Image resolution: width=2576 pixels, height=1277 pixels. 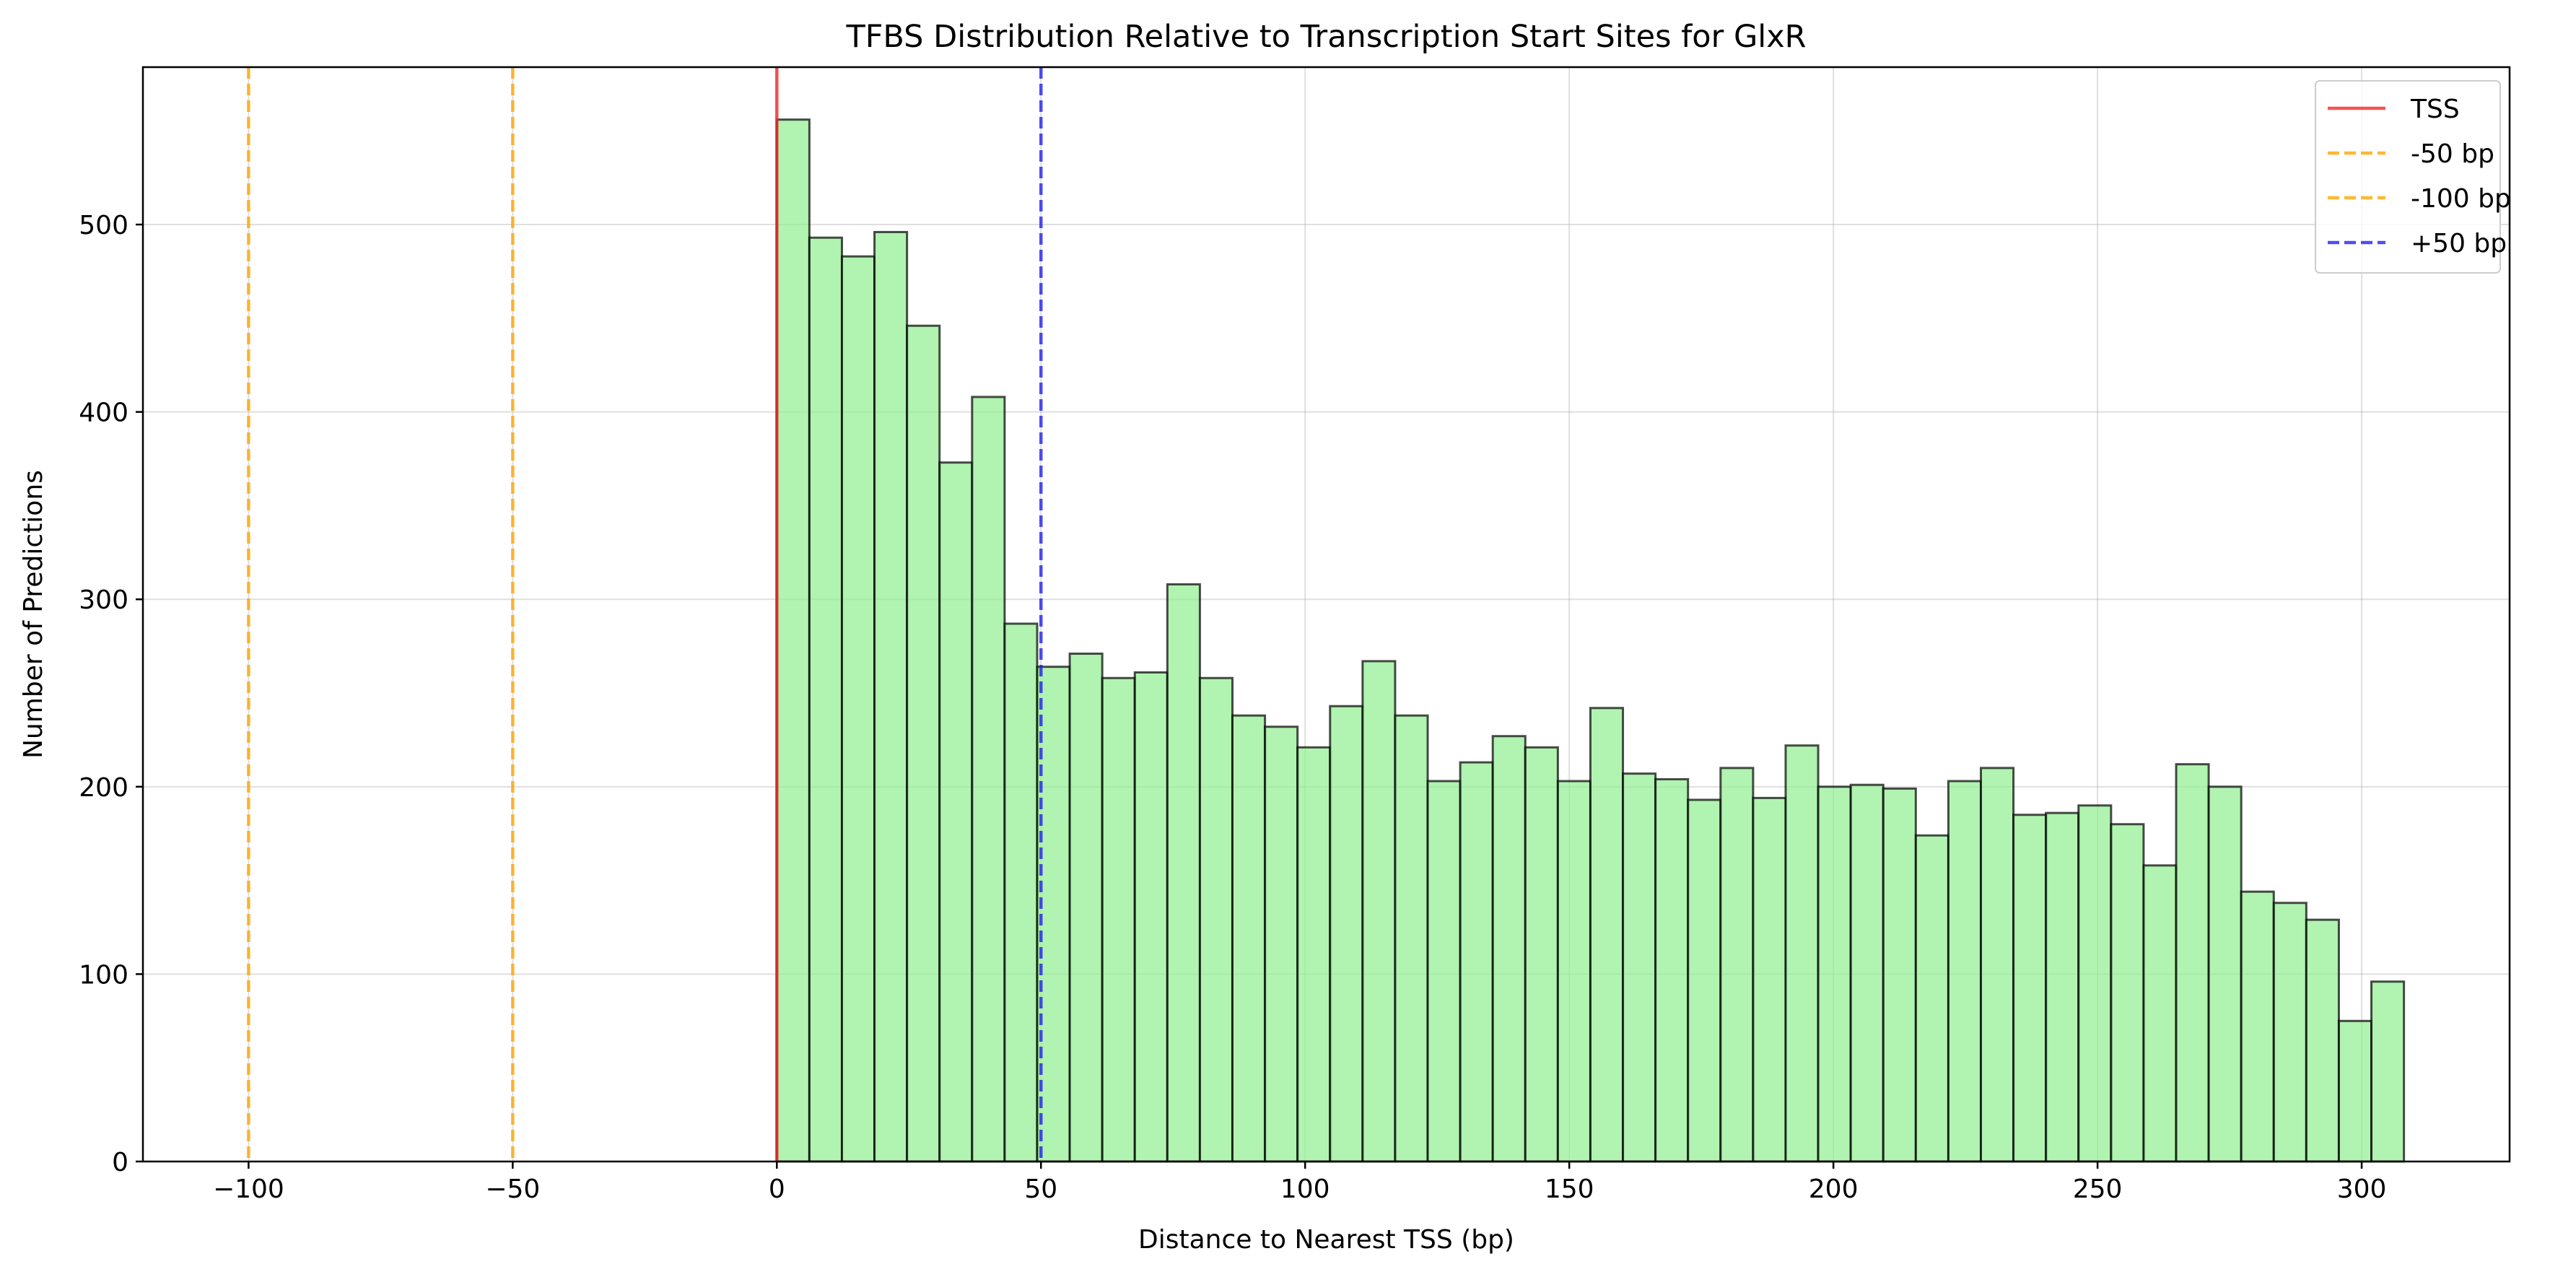 I want to click on x-tick-label: 150, so click(x=1569, y=1189).